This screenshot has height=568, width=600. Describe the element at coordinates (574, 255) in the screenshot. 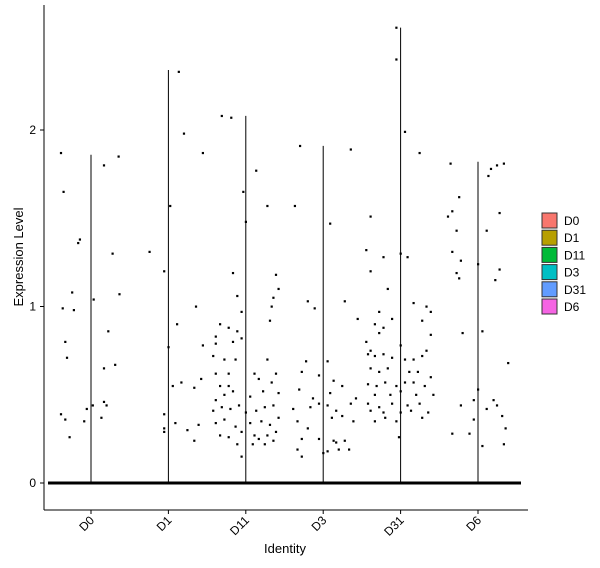

I see `legend-label-D11: D11` at that location.